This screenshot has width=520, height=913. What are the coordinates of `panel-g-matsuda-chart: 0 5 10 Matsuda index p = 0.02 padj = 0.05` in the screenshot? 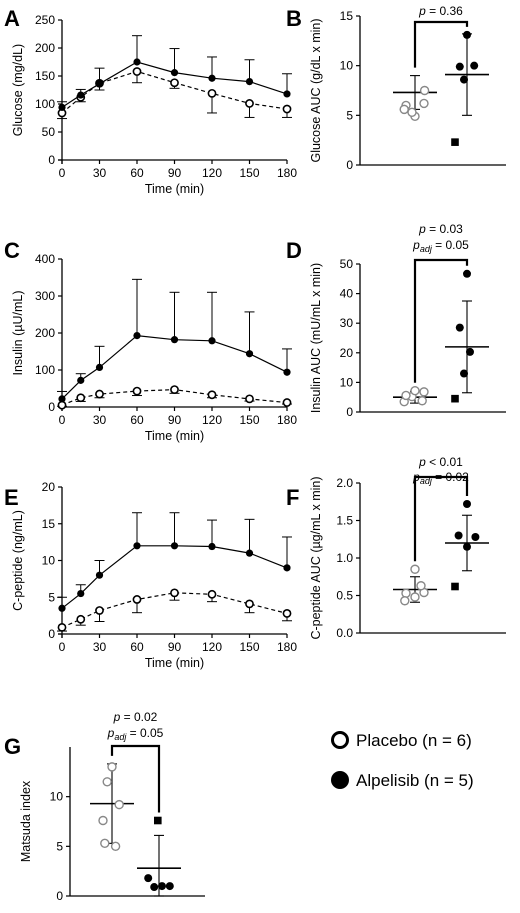 It's located at (112, 806).